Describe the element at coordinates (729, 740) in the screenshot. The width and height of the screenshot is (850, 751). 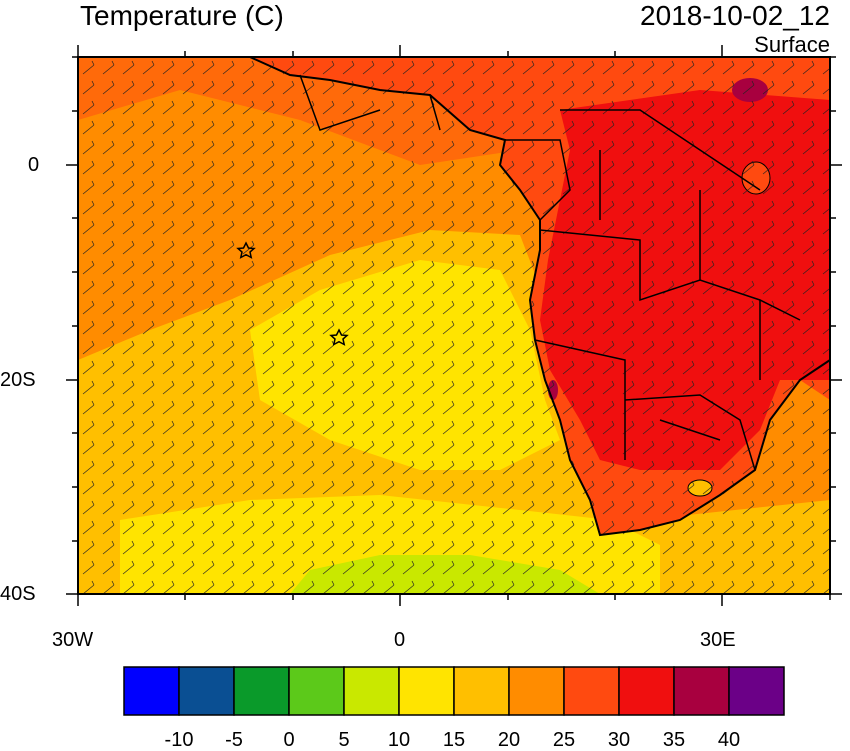
I see `colorbar-label: 40` at that location.